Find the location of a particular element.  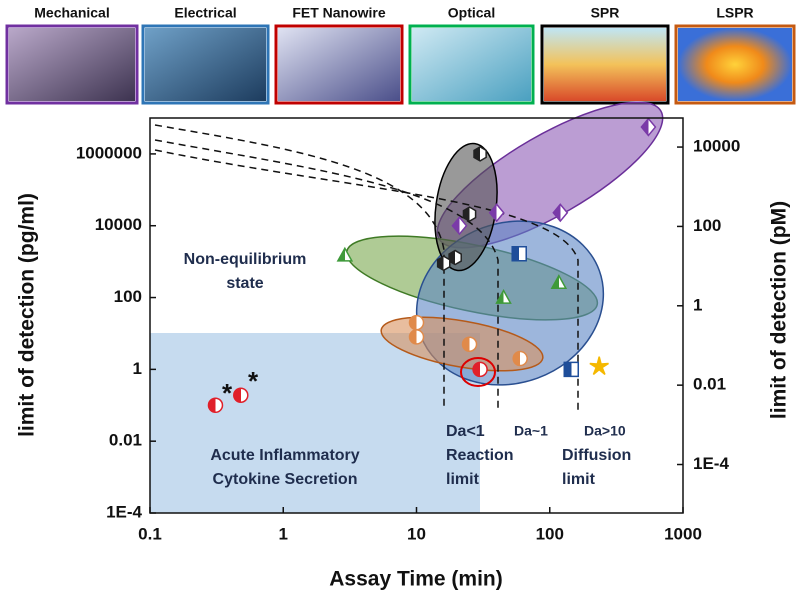

region-ellipse is located at coordinates (478, 372).